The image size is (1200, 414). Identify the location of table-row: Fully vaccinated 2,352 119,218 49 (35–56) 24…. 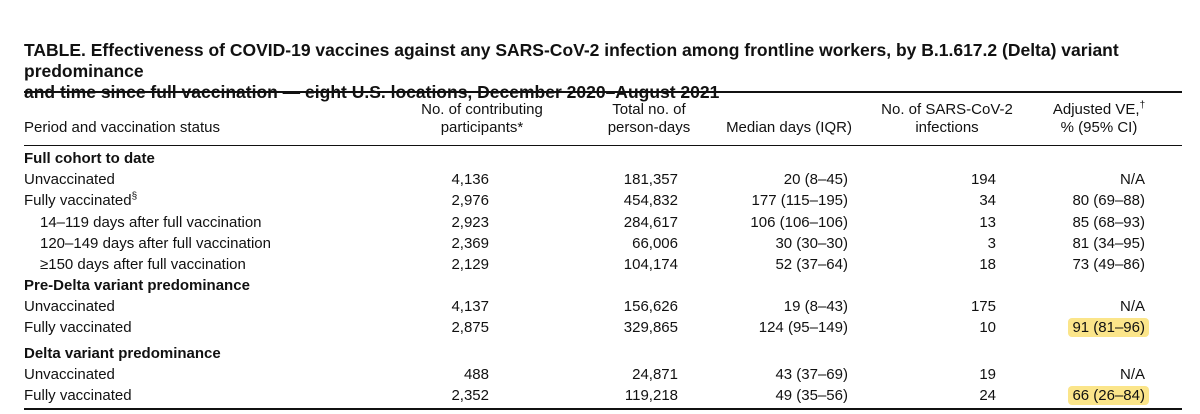
(604, 395).